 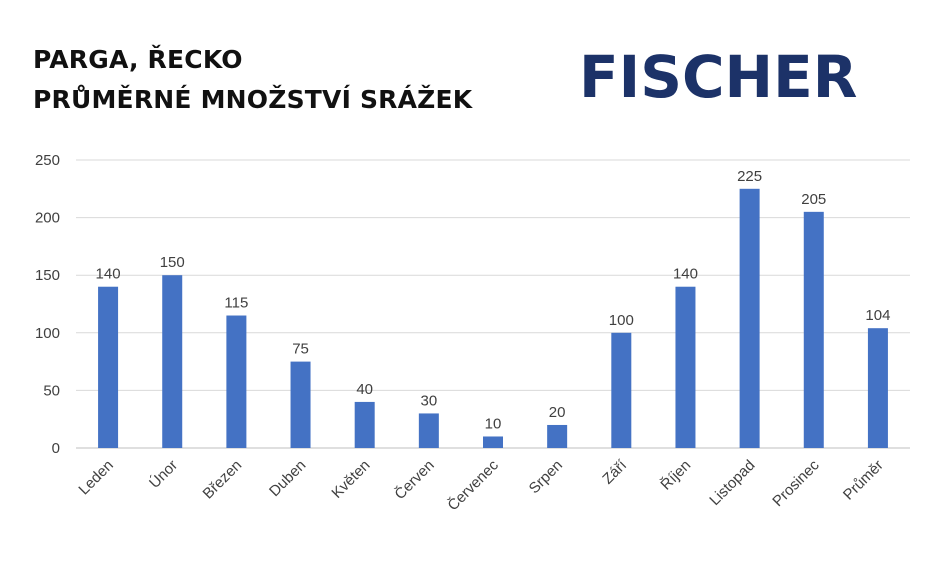 I want to click on data-label: 225, so click(x=749, y=176).